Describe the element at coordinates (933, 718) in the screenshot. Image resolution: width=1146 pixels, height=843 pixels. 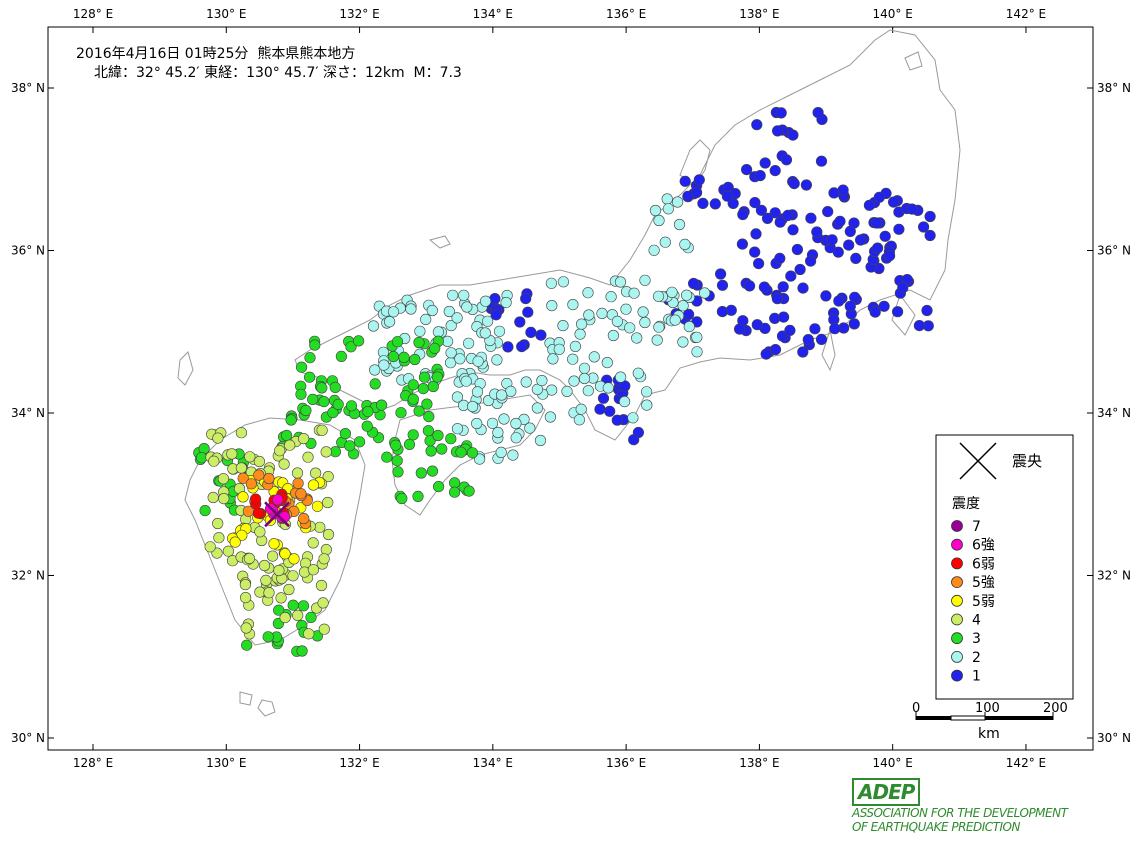
I see `scale-bar-left` at that location.